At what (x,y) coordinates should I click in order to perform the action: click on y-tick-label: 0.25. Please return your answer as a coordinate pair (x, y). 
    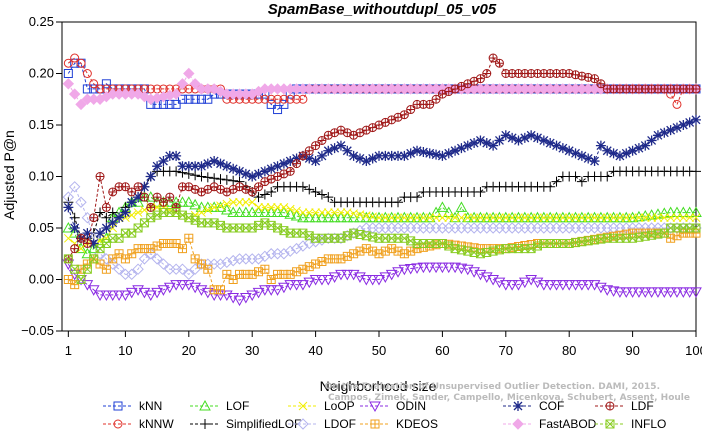
    Looking at the image, I should click on (41, 21).